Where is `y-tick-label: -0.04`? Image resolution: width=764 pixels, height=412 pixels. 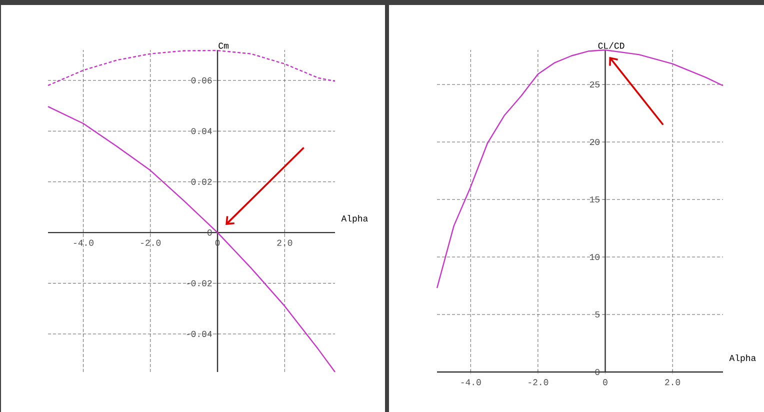 y-tick-label: -0.04 is located at coordinates (199, 334).